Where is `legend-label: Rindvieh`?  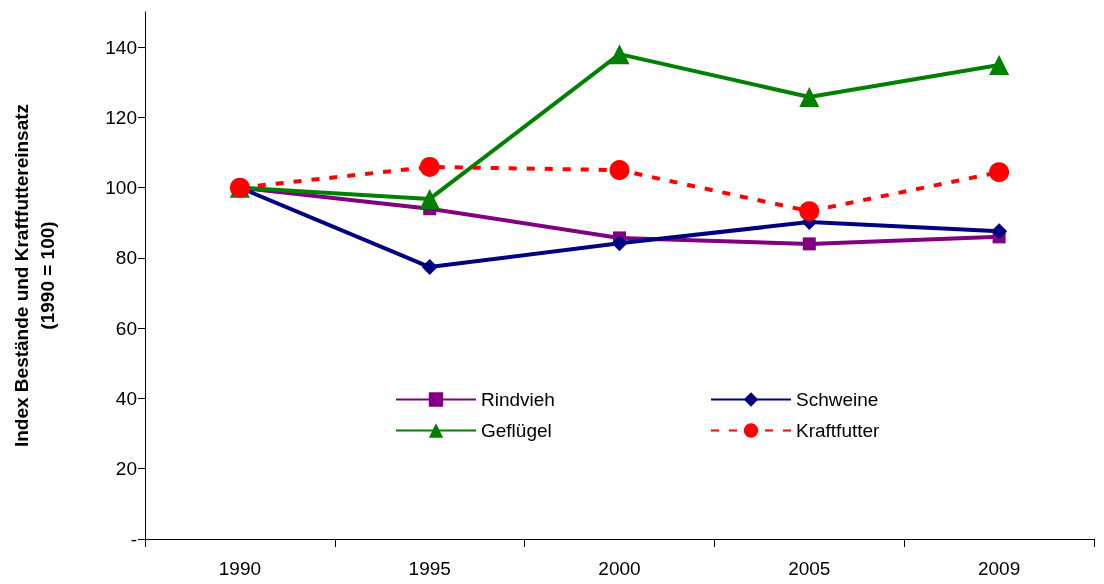 legend-label: Rindvieh is located at coordinates (518, 399).